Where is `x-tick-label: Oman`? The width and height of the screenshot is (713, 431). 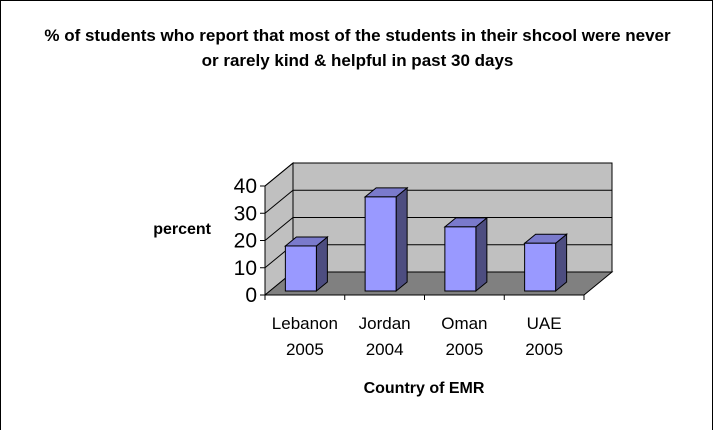
x-tick-label: Oman is located at coordinates (464, 323).